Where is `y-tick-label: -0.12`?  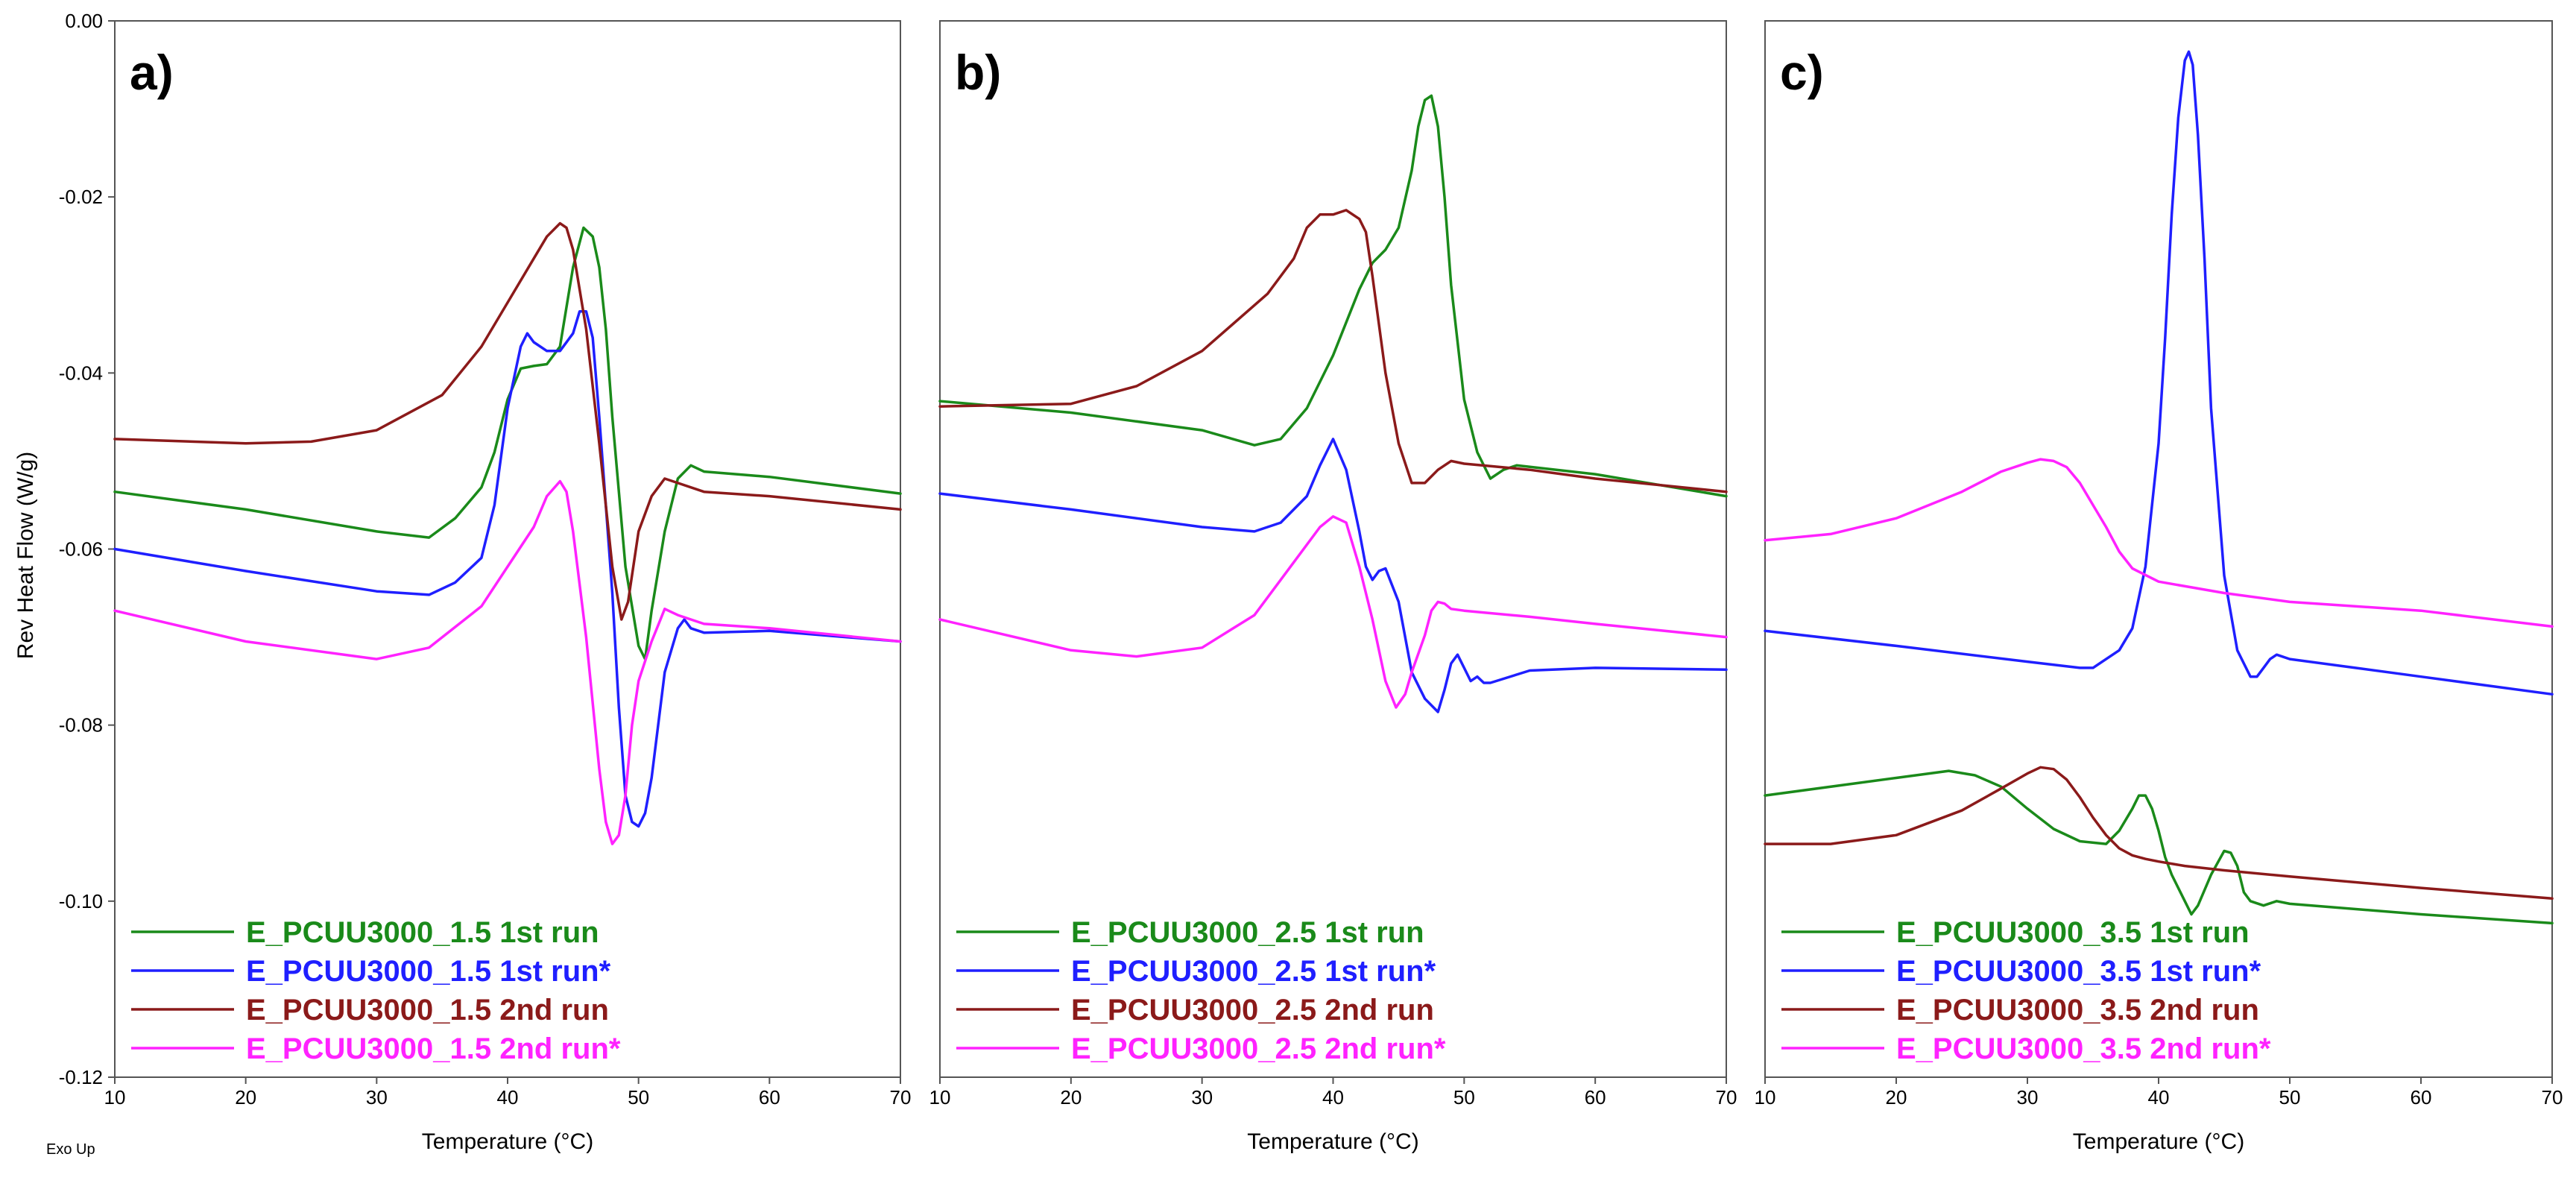
y-tick-label: -0.12 is located at coordinates (81, 1077).